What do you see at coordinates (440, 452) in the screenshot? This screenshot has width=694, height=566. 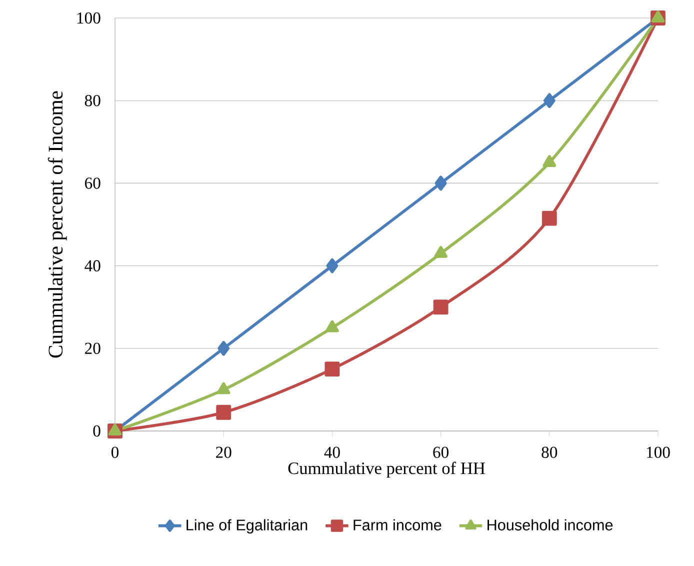 I see `x-tick-label: 60` at bounding box center [440, 452].